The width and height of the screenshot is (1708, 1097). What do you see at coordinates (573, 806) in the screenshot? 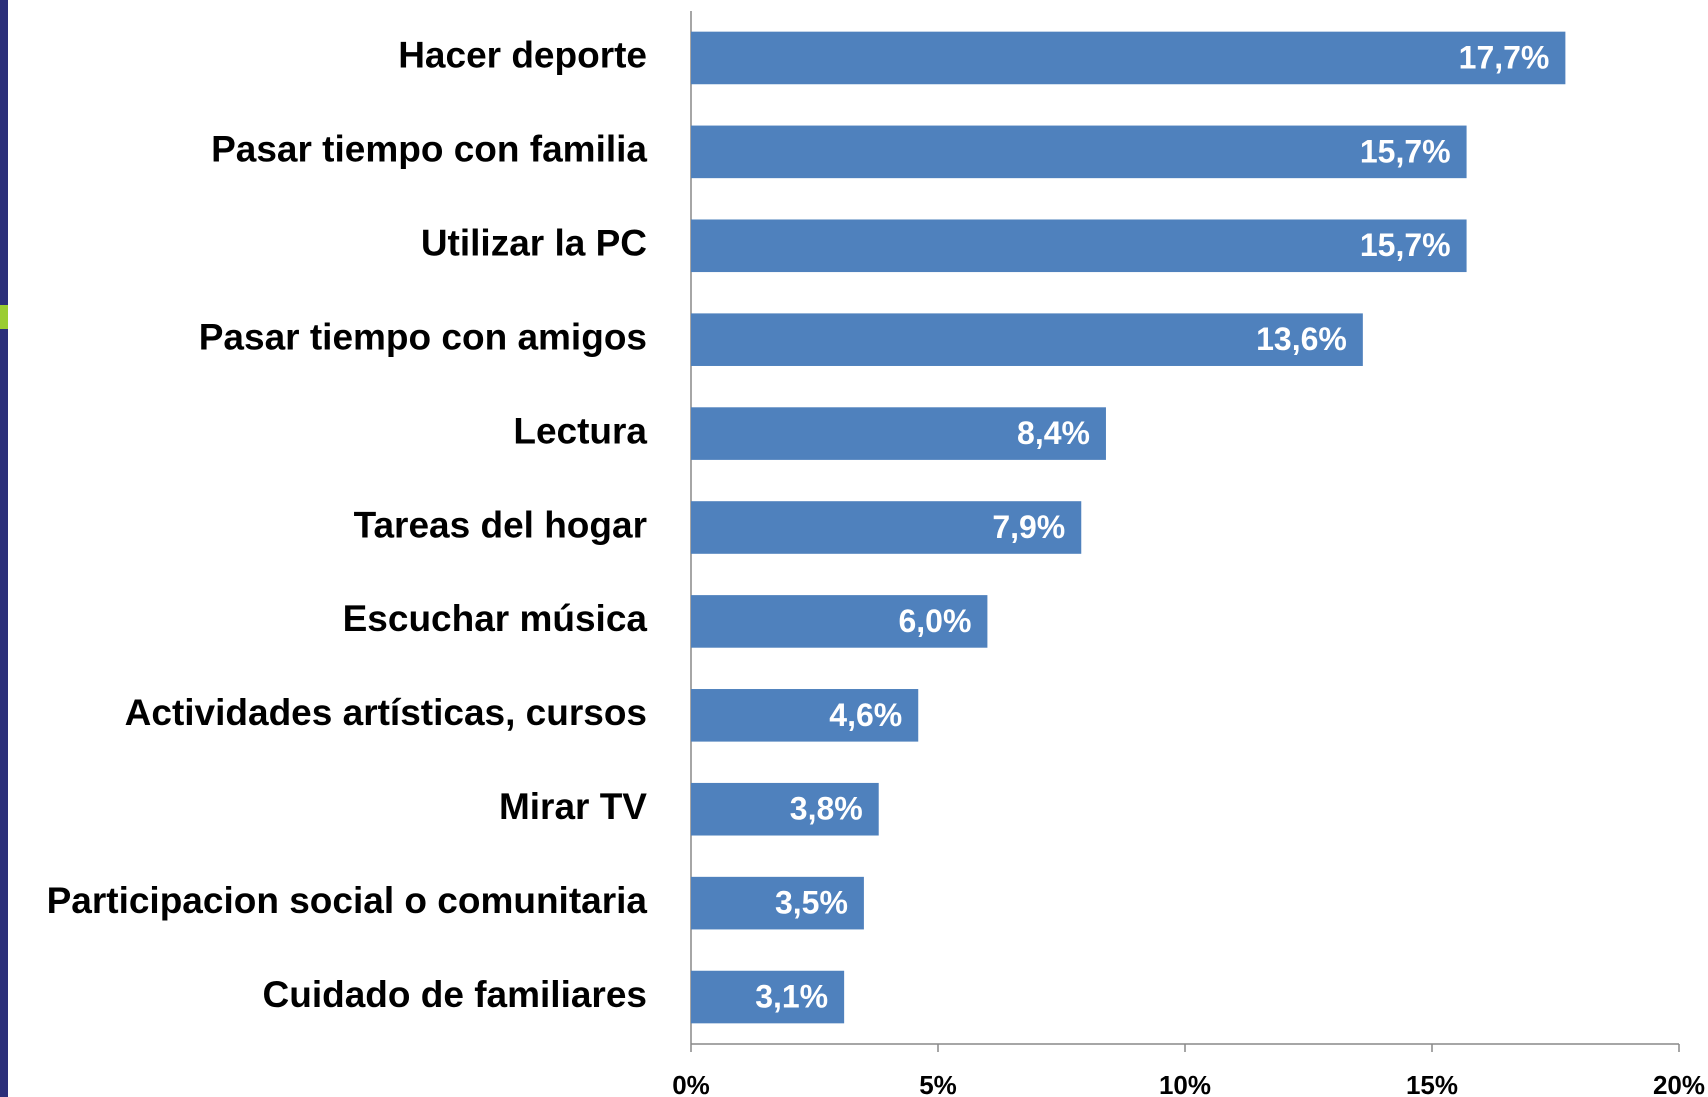
I see `y-tick-label: Mirar TV` at bounding box center [573, 806].